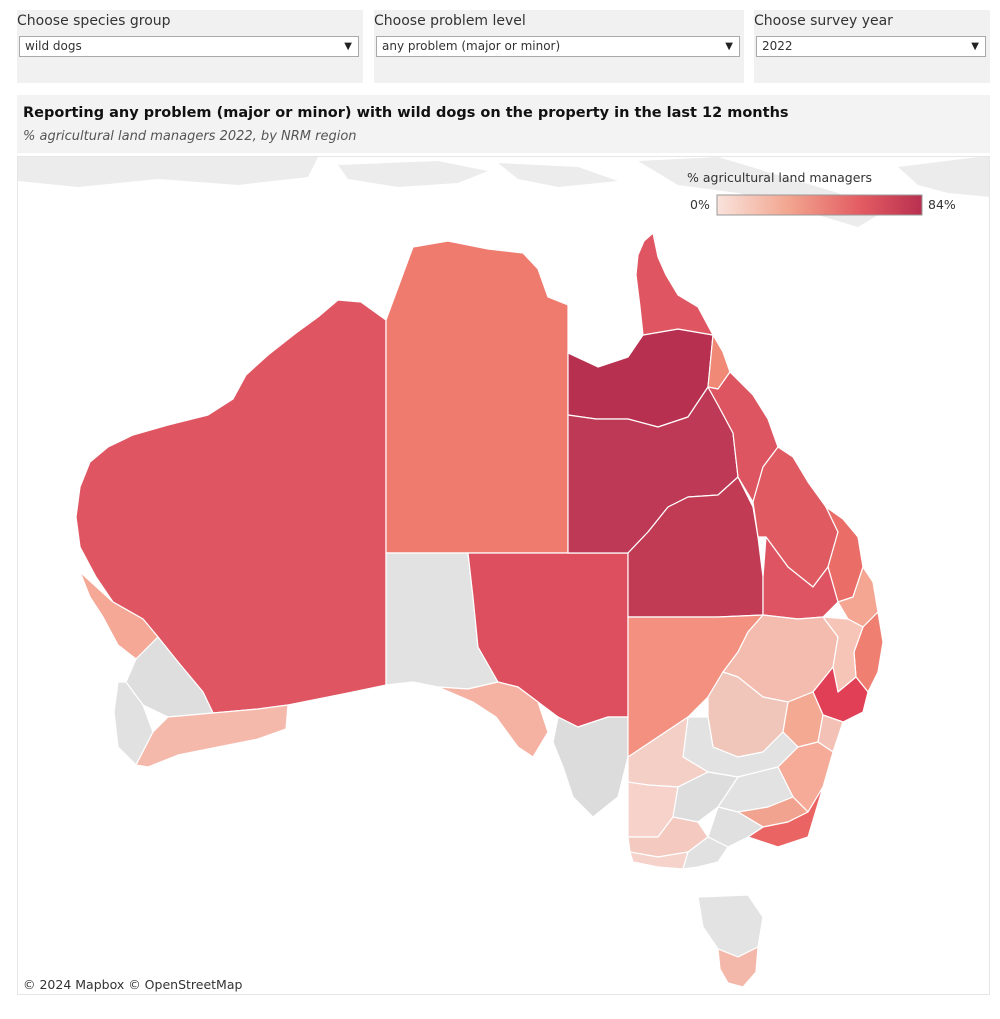 The width and height of the screenshot is (1000, 1019). Describe the element at coordinates (700, 204) in the screenshot. I see `legend-min-label: 0%` at that location.